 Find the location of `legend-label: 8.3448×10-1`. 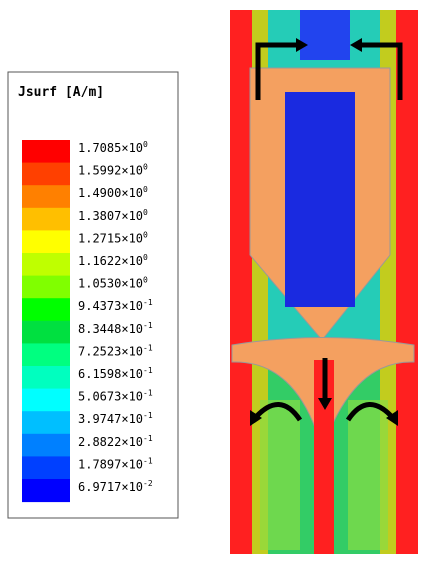

legend-label: 8.3448×10-1 is located at coordinates (115, 328).